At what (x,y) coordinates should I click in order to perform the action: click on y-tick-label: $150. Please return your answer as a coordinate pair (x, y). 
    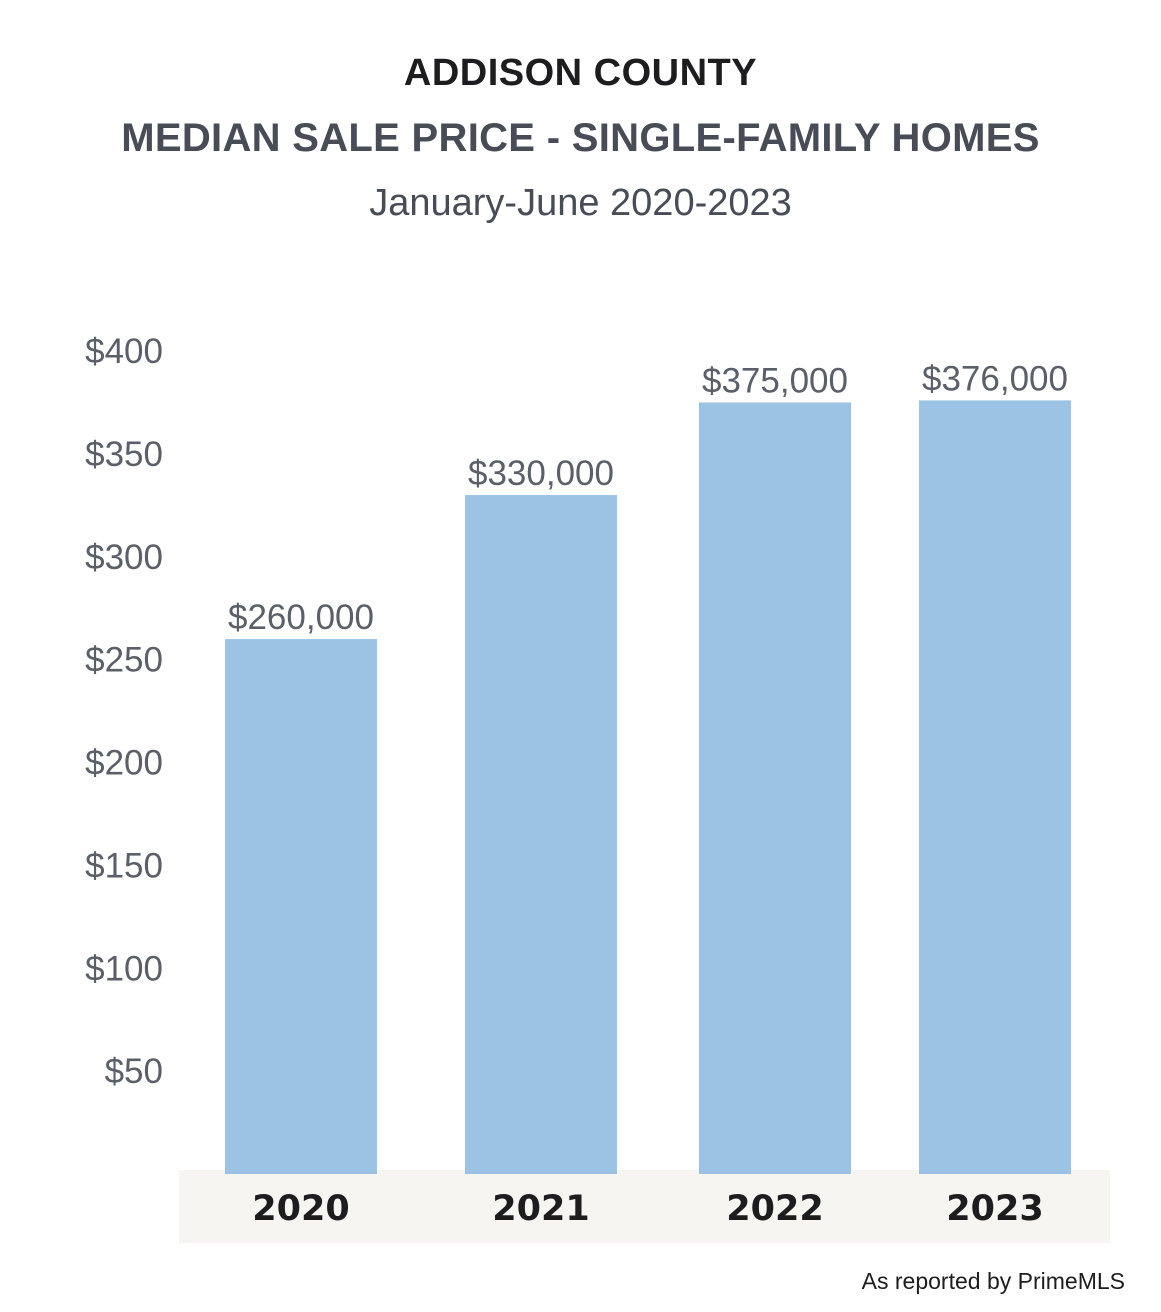
    Looking at the image, I should click on (124, 865).